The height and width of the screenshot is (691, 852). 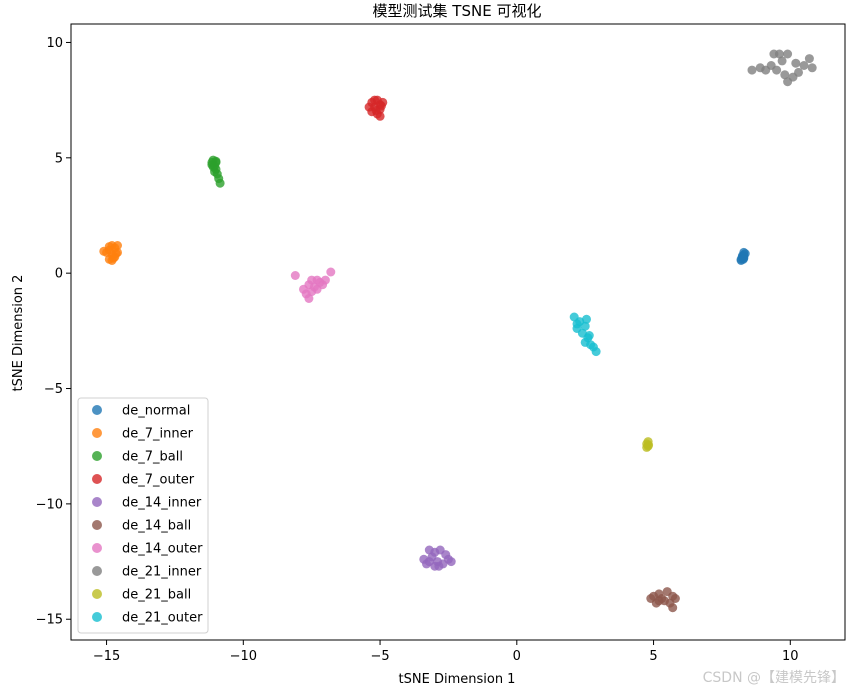 I want to click on legend-label-de_7_ball: de_7_ball, so click(x=152, y=457).